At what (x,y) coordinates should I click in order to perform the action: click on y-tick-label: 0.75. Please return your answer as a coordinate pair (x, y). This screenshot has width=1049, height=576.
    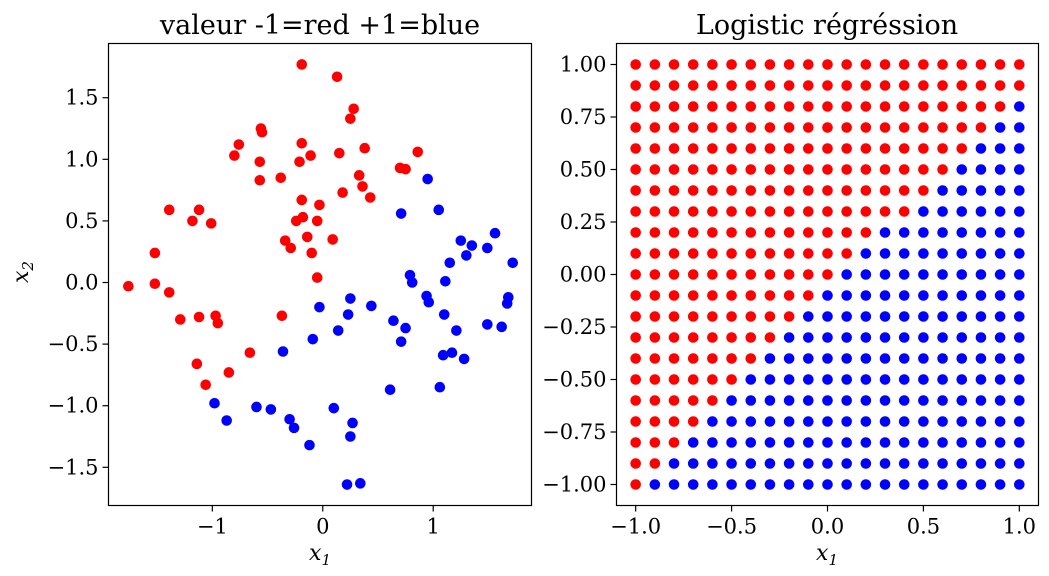
    Looking at the image, I should click on (583, 117).